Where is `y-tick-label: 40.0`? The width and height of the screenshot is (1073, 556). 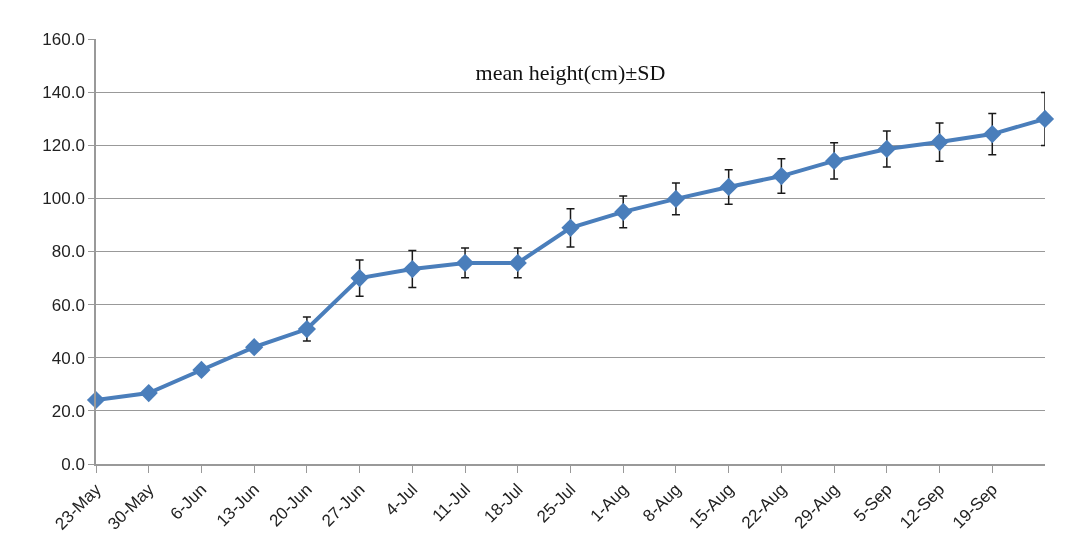 y-tick-label: 40.0 is located at coordinates (68, 358).